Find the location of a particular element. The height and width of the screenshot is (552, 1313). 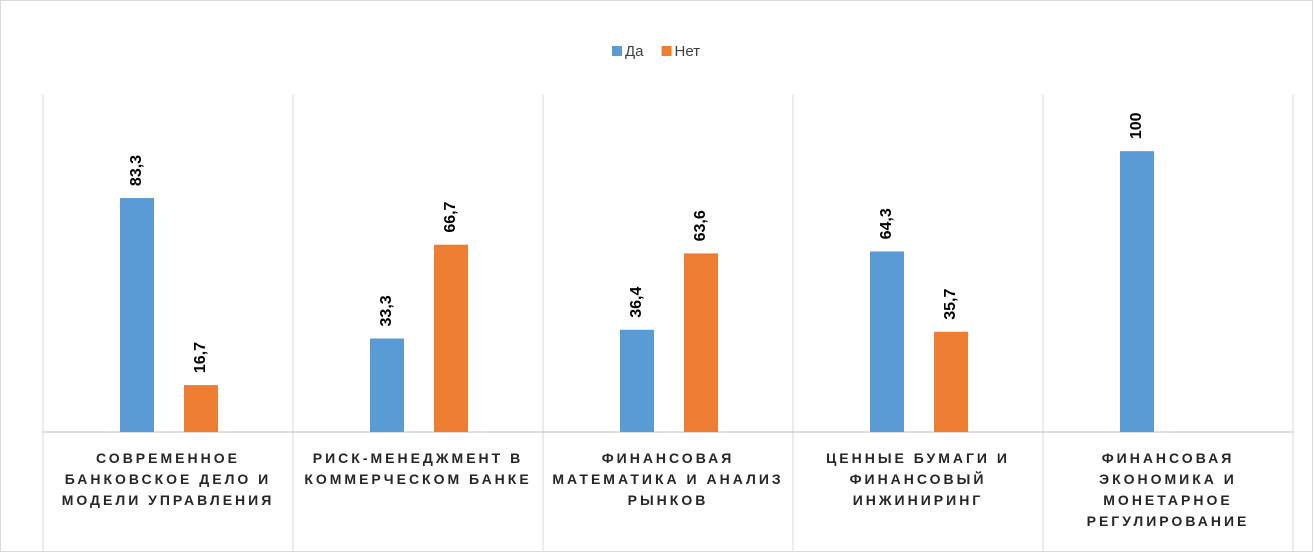

value-label: 64,3 is located at coordinates (886, 223).